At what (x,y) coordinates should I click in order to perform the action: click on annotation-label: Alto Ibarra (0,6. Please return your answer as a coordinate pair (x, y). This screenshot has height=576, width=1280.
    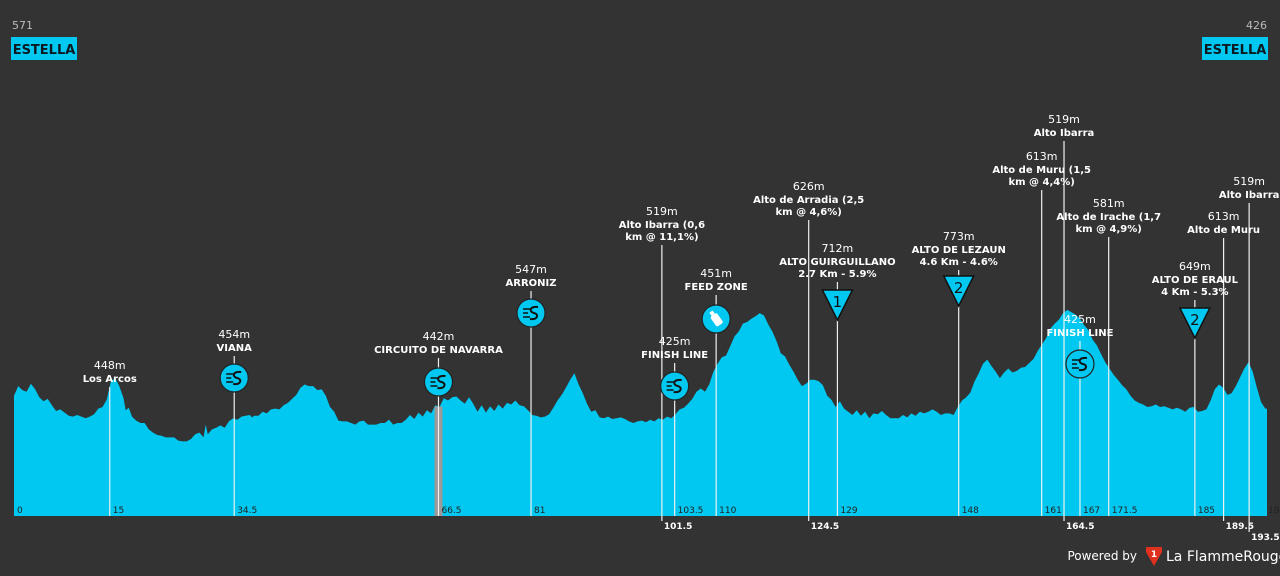
    Looking at the image, I should click on (662, 225).